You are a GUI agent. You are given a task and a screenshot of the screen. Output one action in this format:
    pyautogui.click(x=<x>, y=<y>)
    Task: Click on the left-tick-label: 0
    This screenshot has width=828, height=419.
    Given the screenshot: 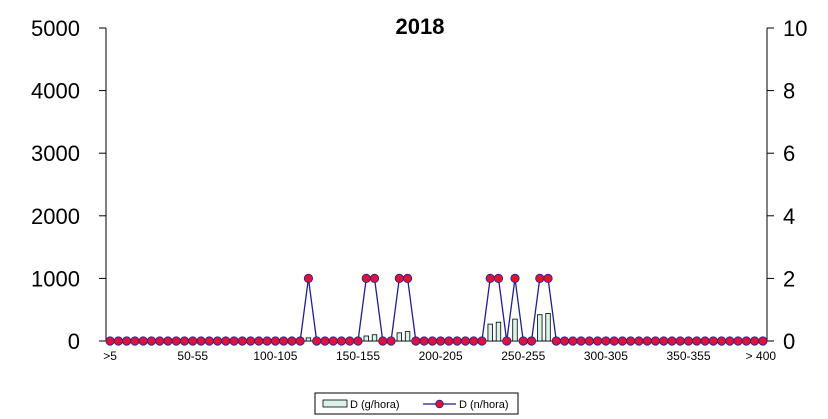 What is the action you would take?
    pyautogui.click(x=74, y=341)
    